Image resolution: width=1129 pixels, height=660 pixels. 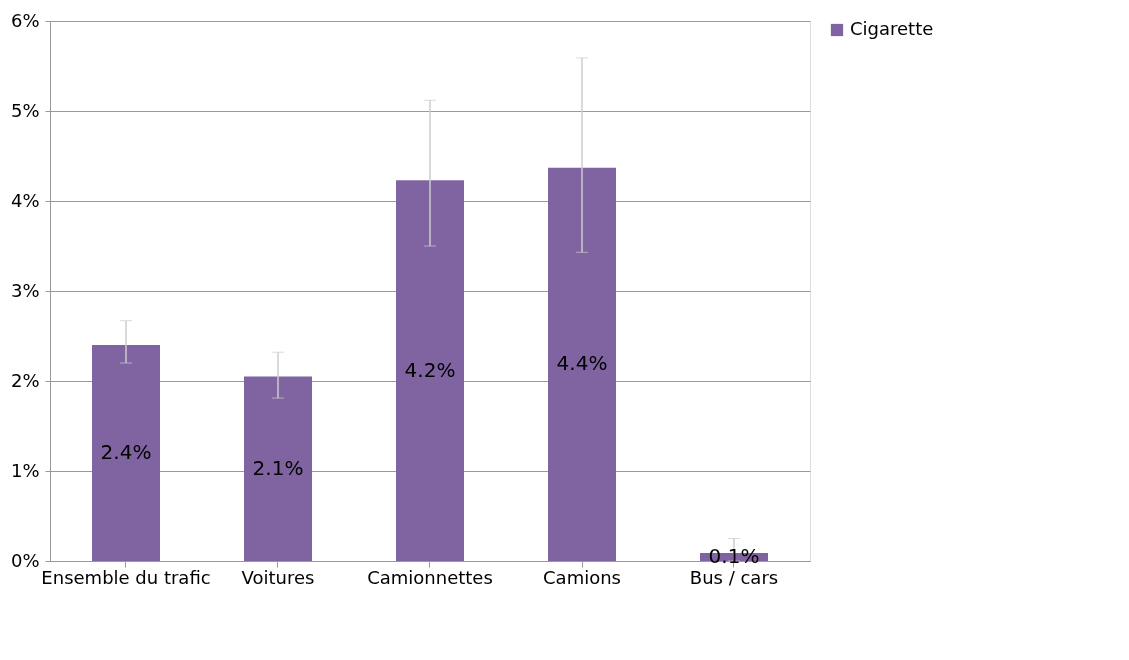 I want to click on x-tick-label: Camions, so click(x=582, y=577).